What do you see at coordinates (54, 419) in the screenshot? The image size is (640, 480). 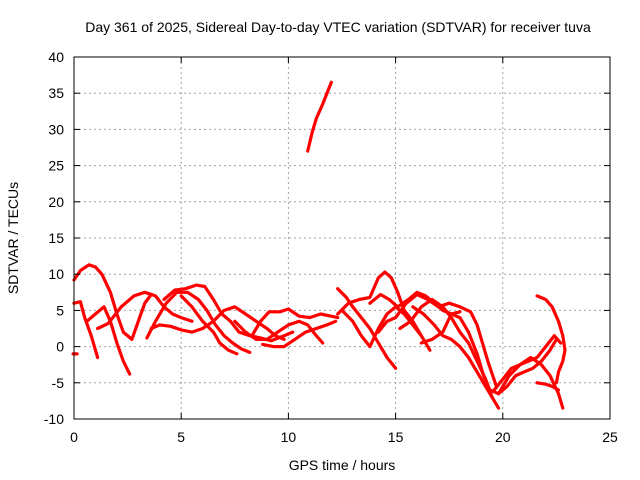 I see `y-tick-label: -10` at bounding box center [54, 419].